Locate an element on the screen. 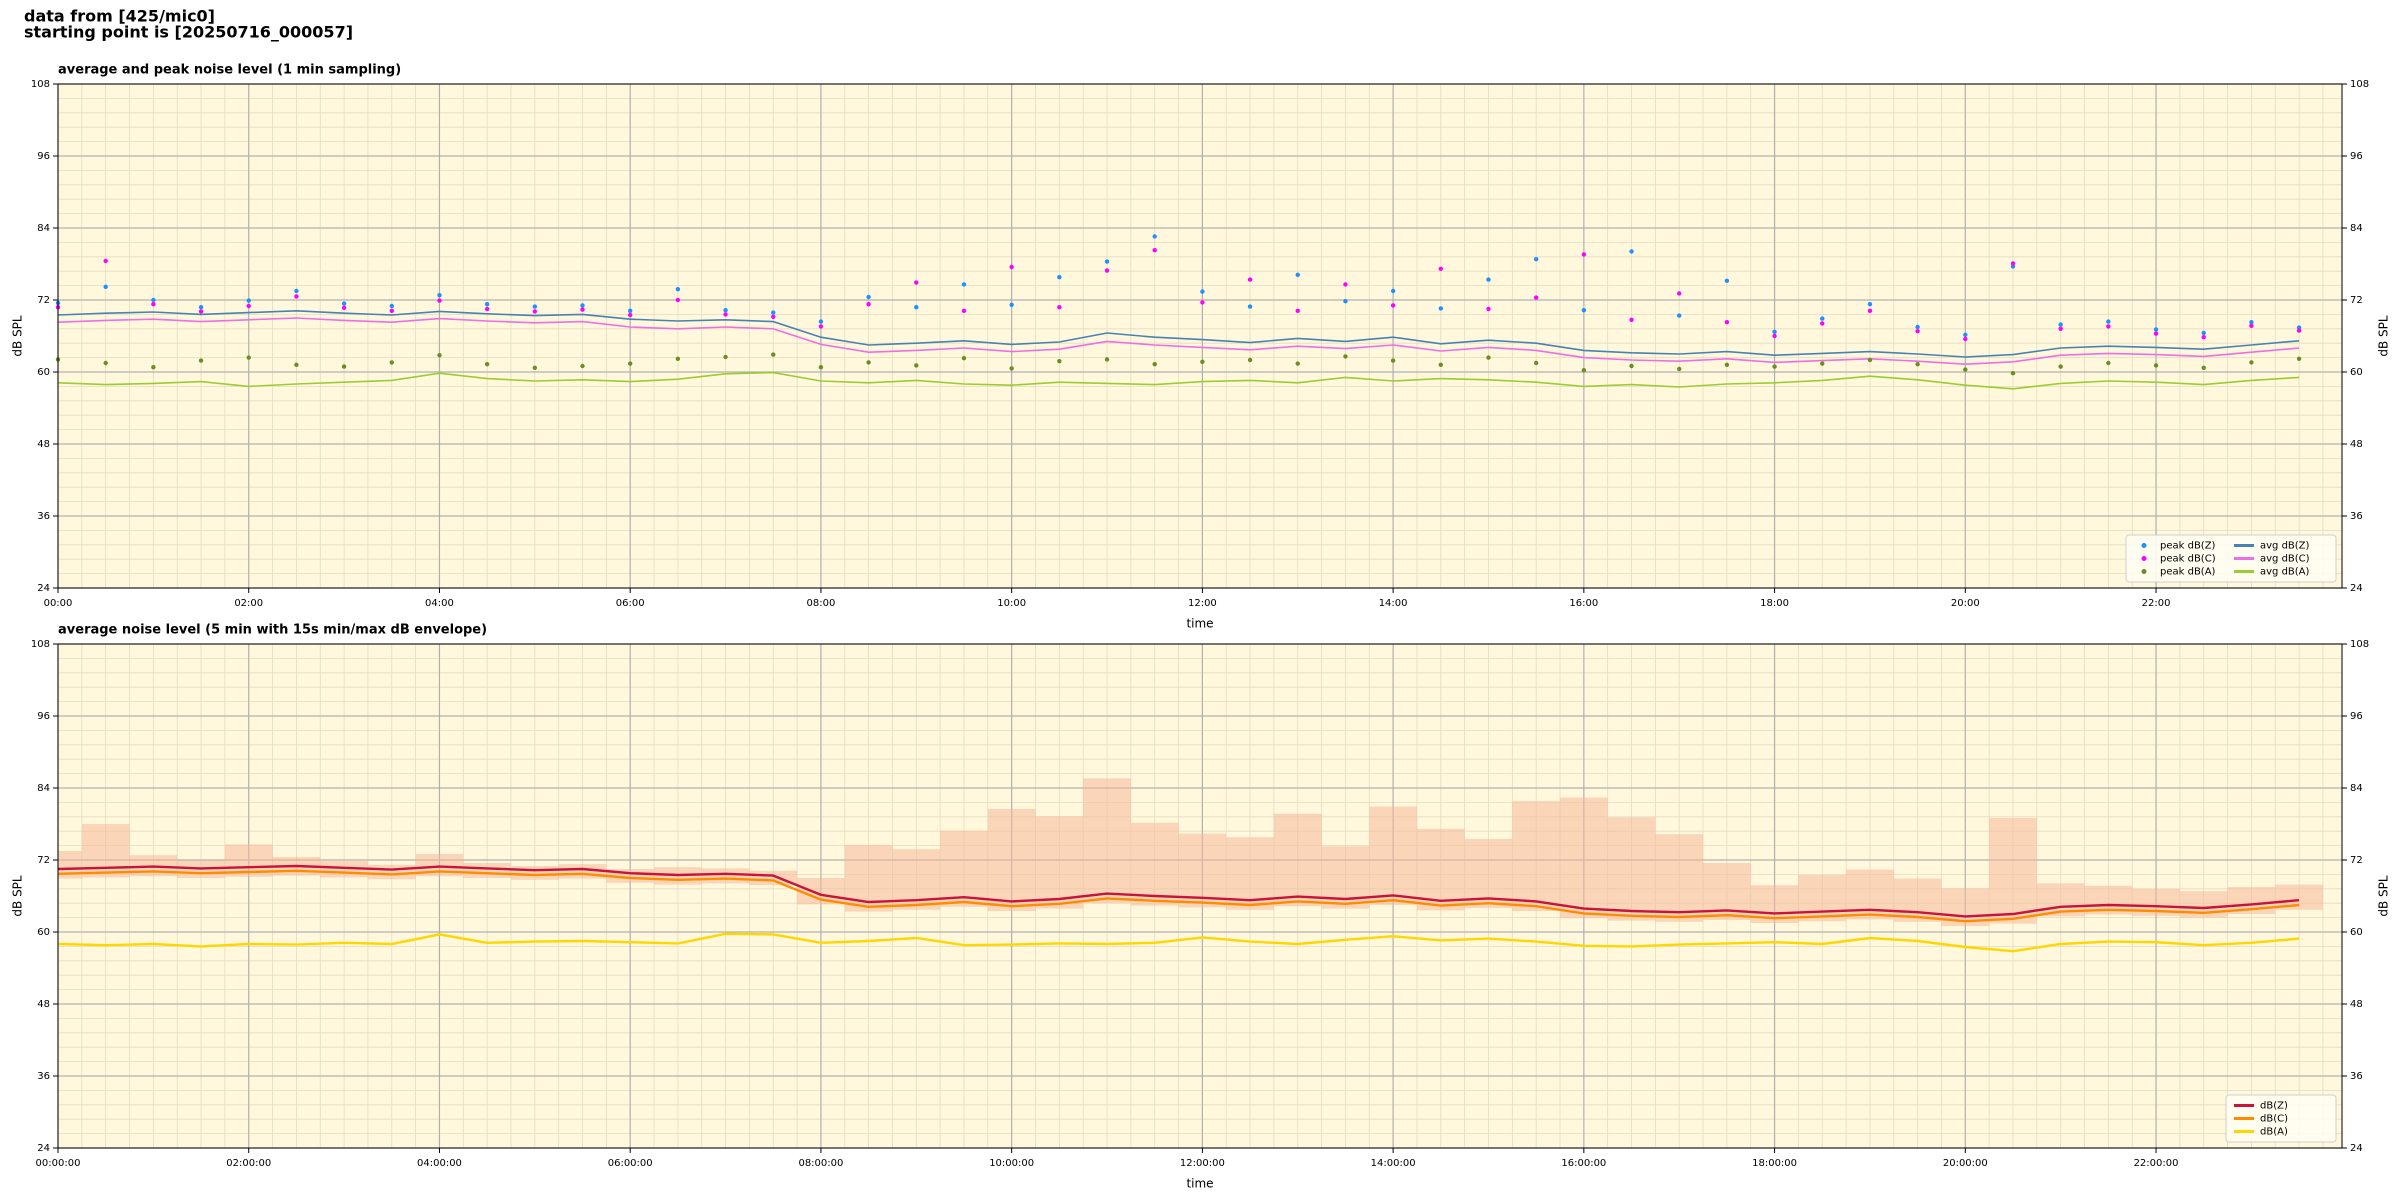 The image size is (2400, 1200). y-tick-label-right: 60 is located at coordinates (2356, 372).